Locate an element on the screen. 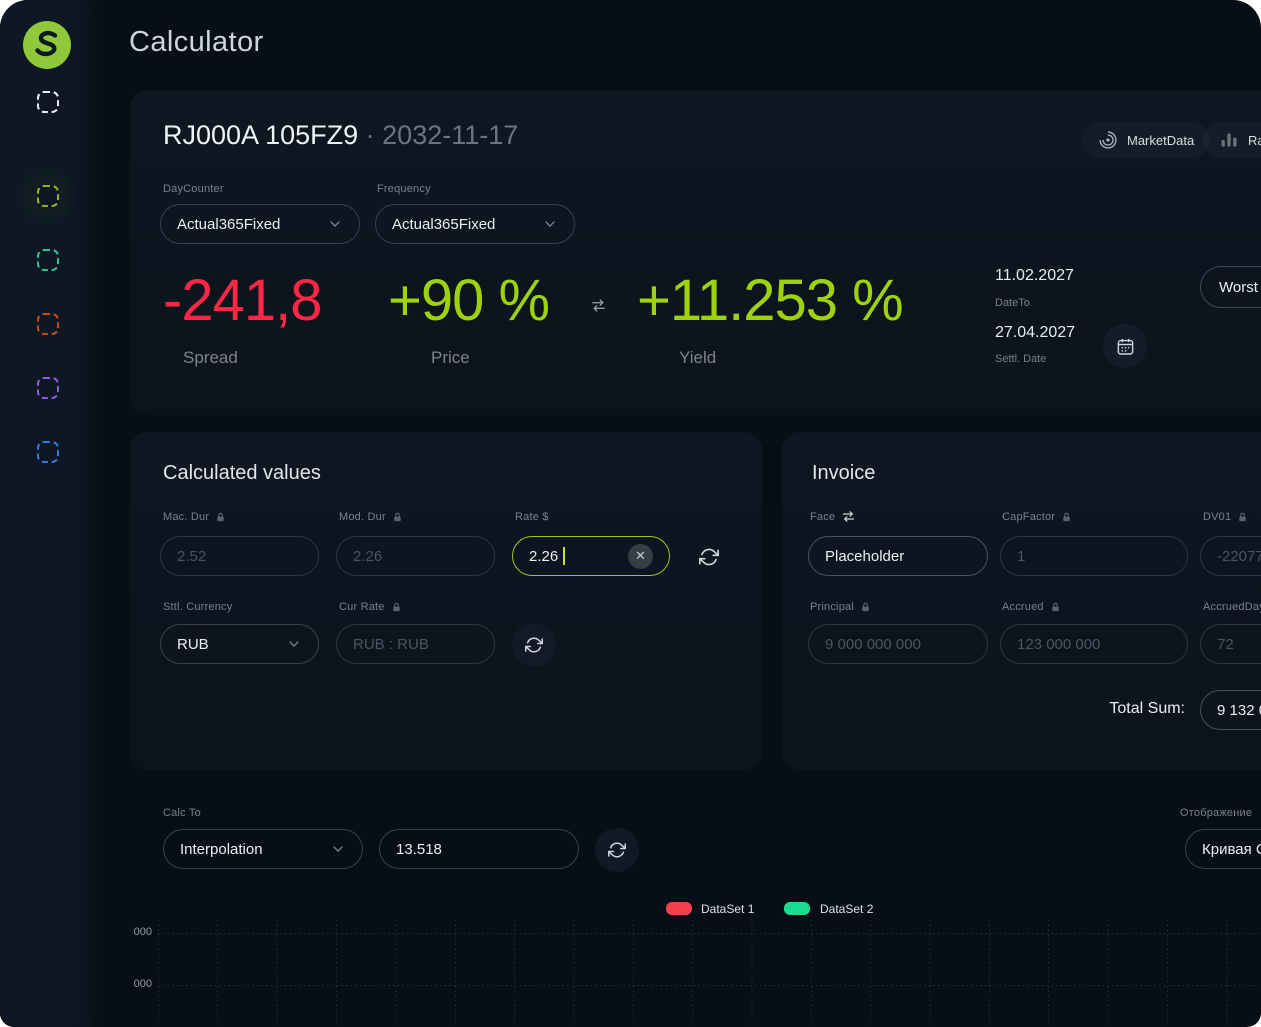 Image resolution: width=1261 pixels, height=1027 pixels. calculated-values-title: Calculated values is located at coordinates (242, 473).